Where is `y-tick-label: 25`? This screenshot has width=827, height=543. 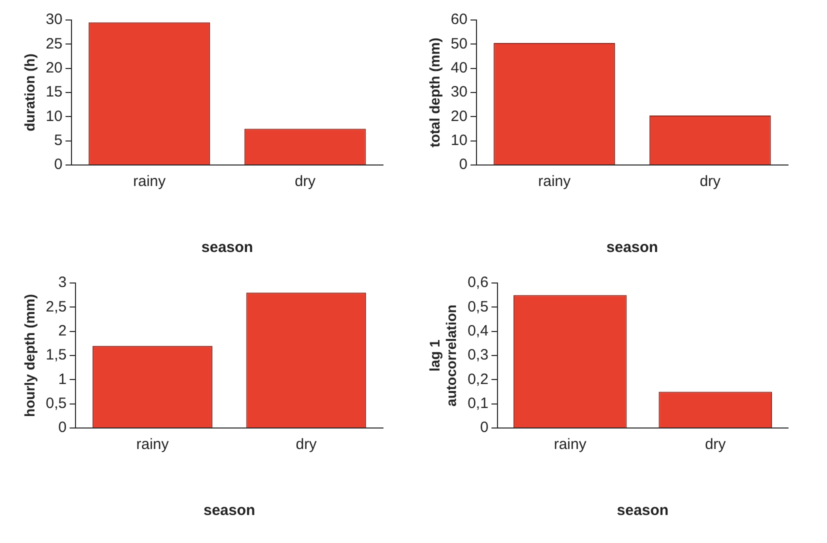
y-tick-label: 25 is located at coordinates (54, 43).